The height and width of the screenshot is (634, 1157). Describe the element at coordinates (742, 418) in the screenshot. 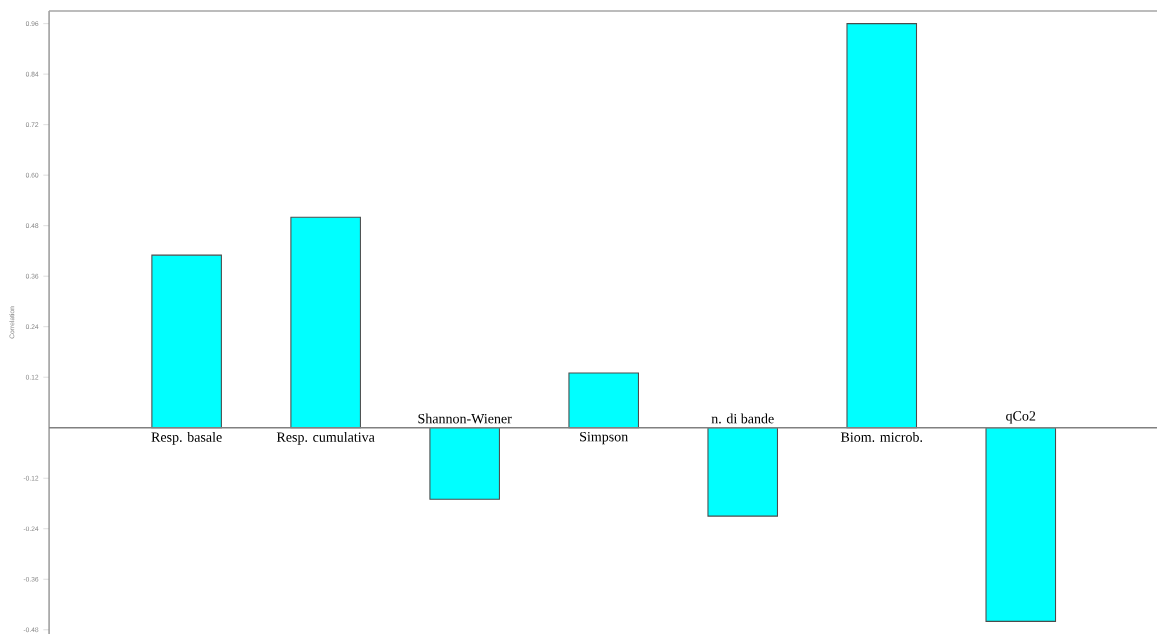

I see `x-tick-label: n. di bande` at that location.